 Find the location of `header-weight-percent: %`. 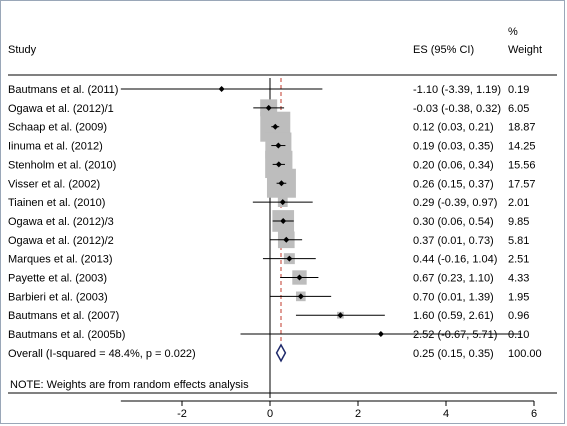

header-weight-percent: % is located at coordinates (513, 32).